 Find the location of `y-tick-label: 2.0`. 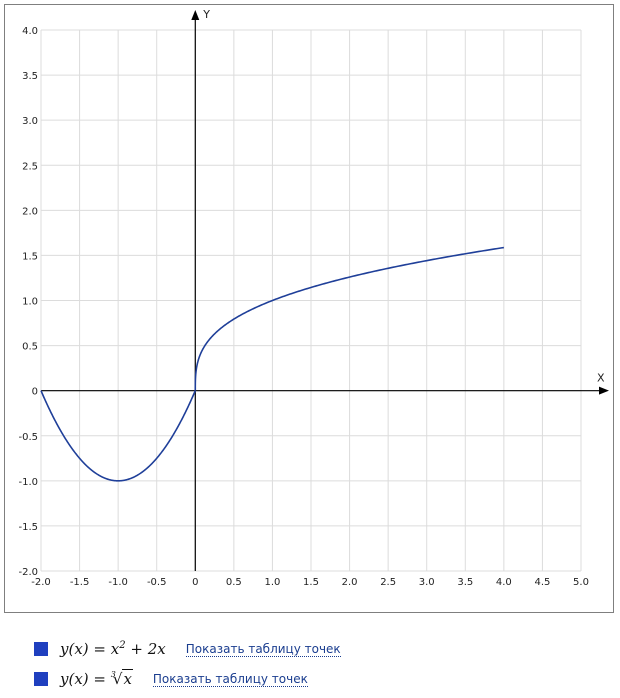

y-tick-label: 2.0 is located at coordinates (30, 211).